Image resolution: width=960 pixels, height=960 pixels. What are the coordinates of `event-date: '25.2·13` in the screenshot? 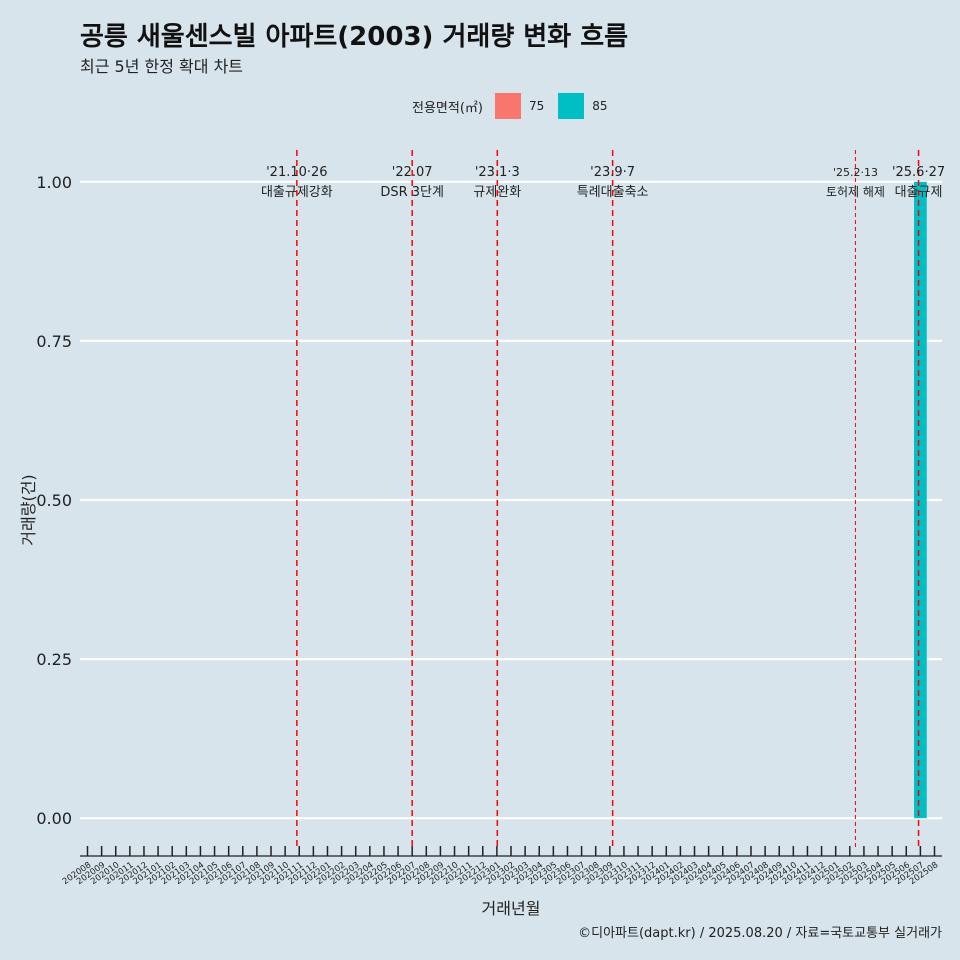 It's located at (855, 172).